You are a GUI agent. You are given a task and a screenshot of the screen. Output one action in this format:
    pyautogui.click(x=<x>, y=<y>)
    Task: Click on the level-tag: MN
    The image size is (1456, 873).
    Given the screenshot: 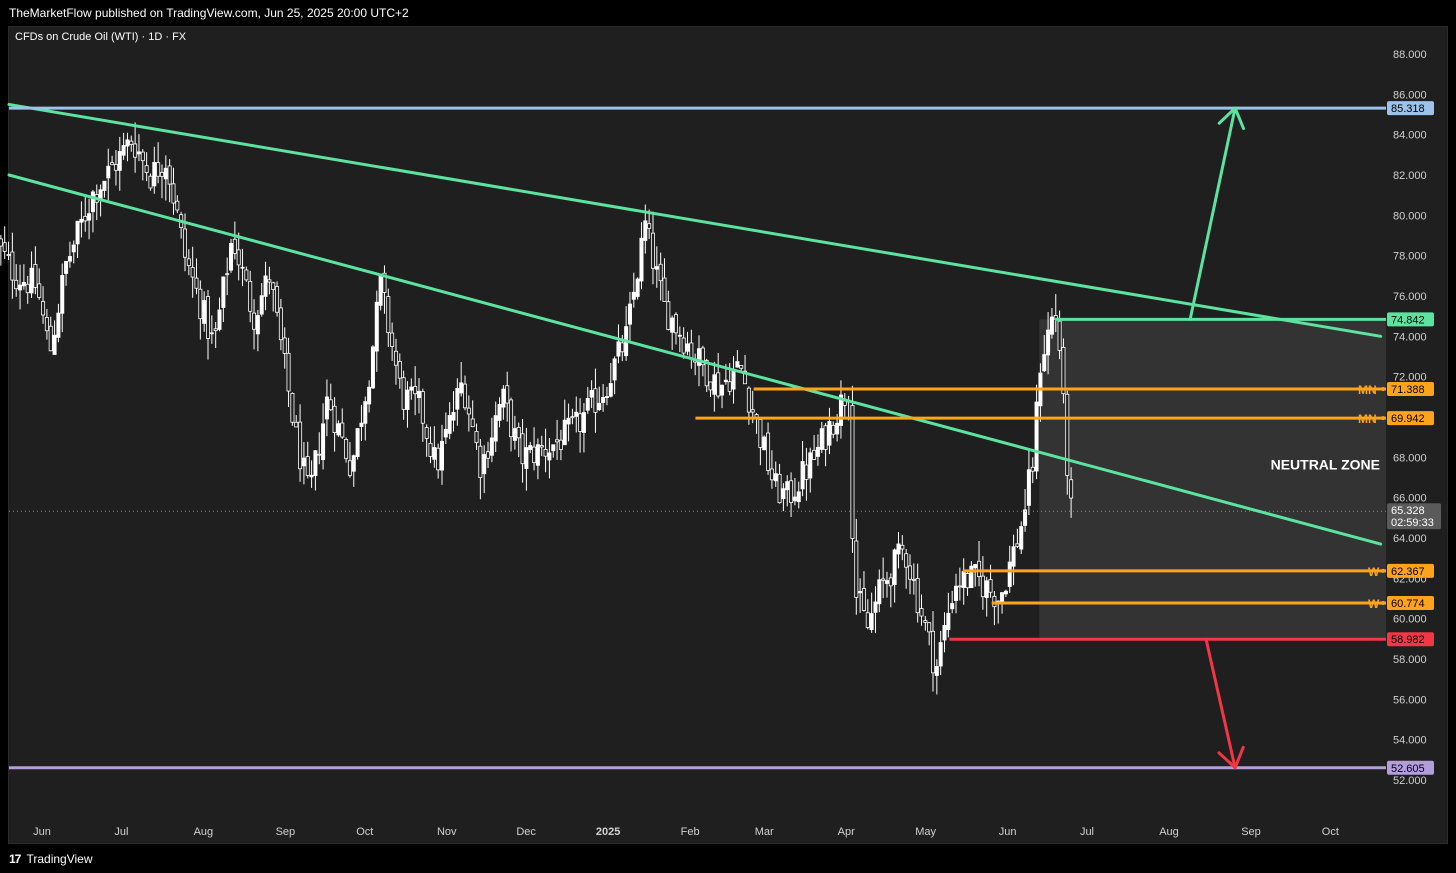 What is the action you would take?
    pyautogui.click(x=1367, y=390)
    